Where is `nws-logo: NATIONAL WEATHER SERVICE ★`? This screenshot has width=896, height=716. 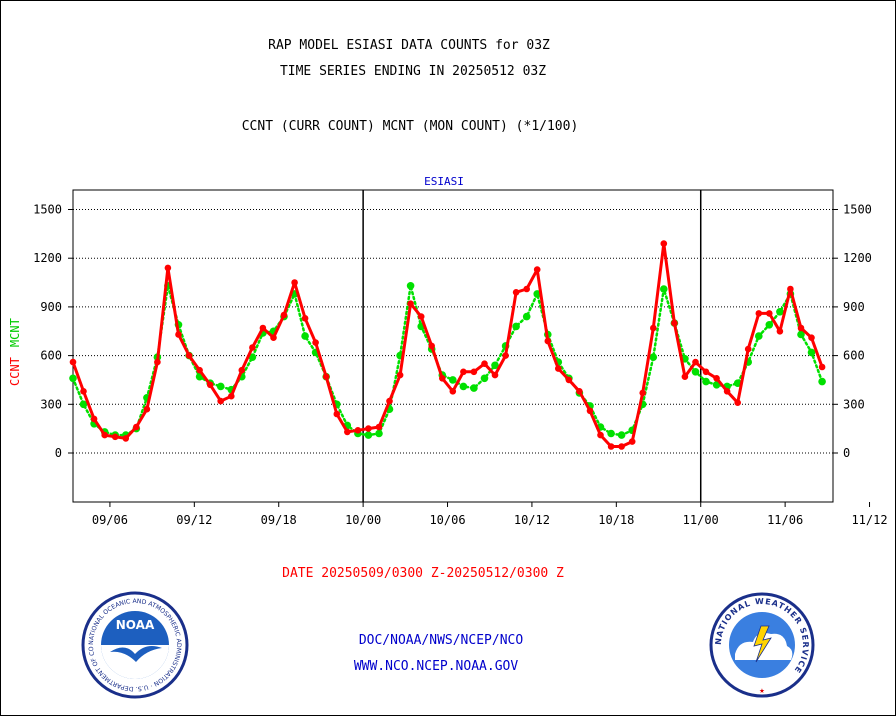 nws-logo: NATIONAL WEATHER SERVICE ★ is located at coordinates (762, 645).